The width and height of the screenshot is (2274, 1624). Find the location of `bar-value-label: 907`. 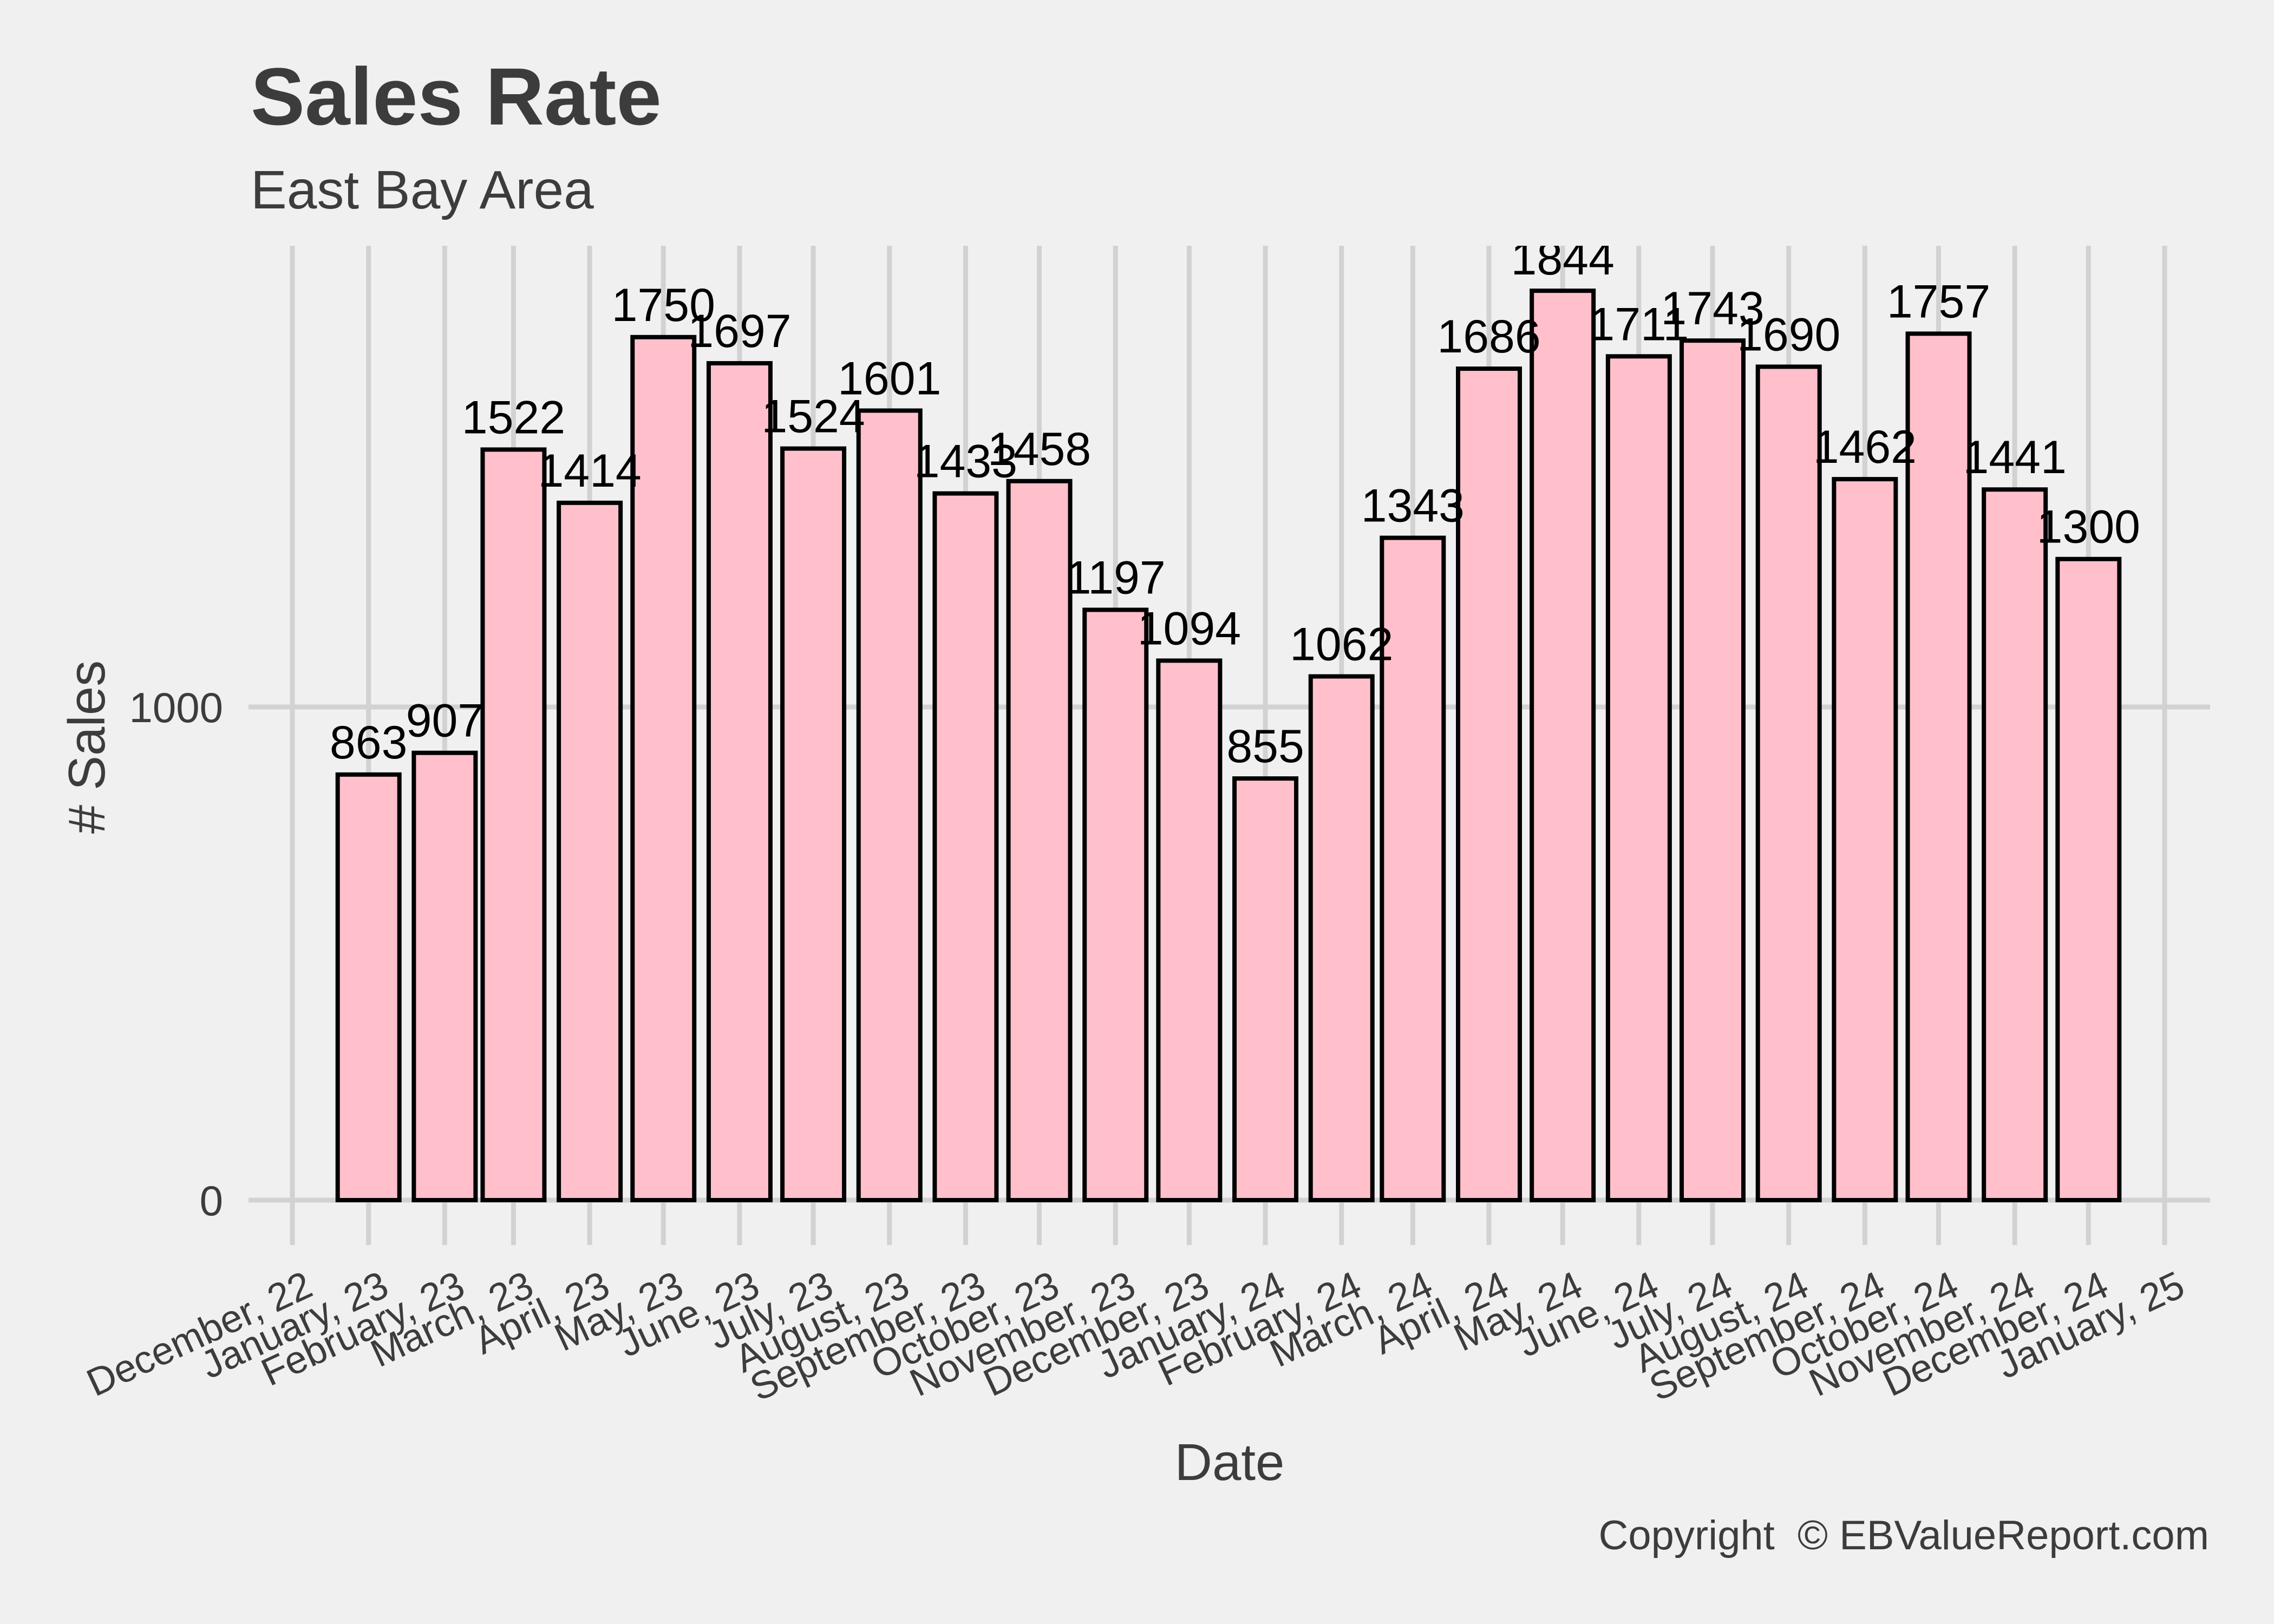

bar-value-label: 907 is located at coordinates (445, 721).